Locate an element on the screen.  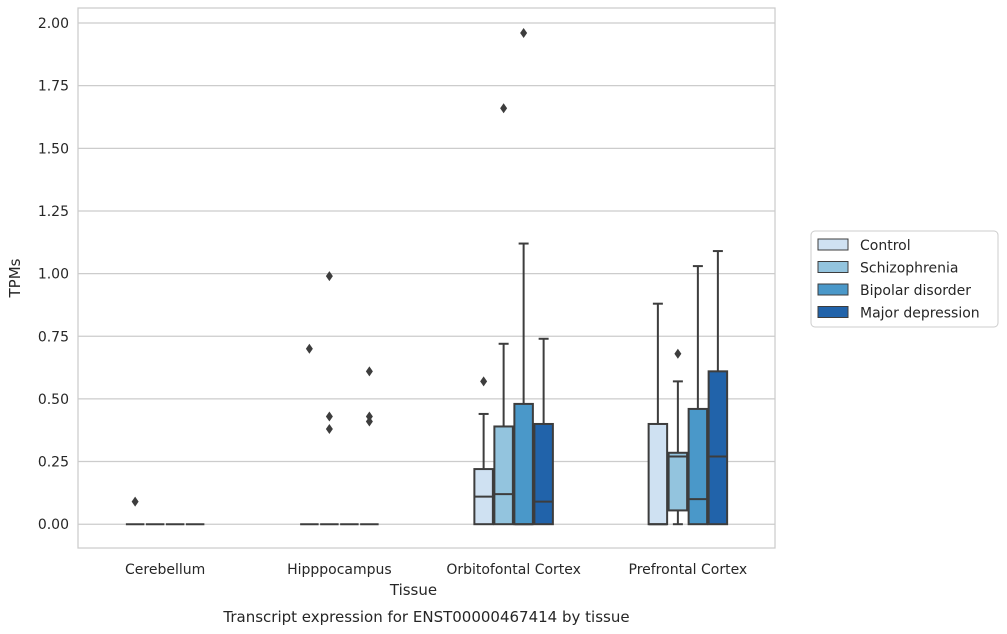
y-tick-label: 0.00 is located at coordinates (53, 525).